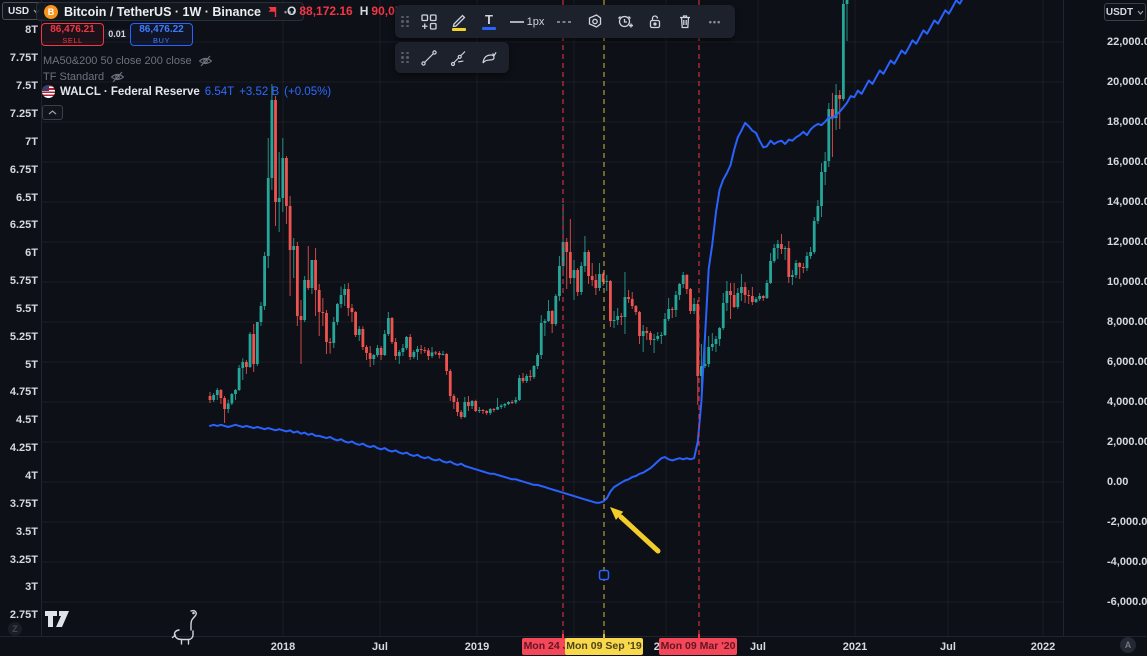 The height and width of the screenshot is (656, 1147). I want to click on indicator-row-tf: TF Standard, so click(84, 77).